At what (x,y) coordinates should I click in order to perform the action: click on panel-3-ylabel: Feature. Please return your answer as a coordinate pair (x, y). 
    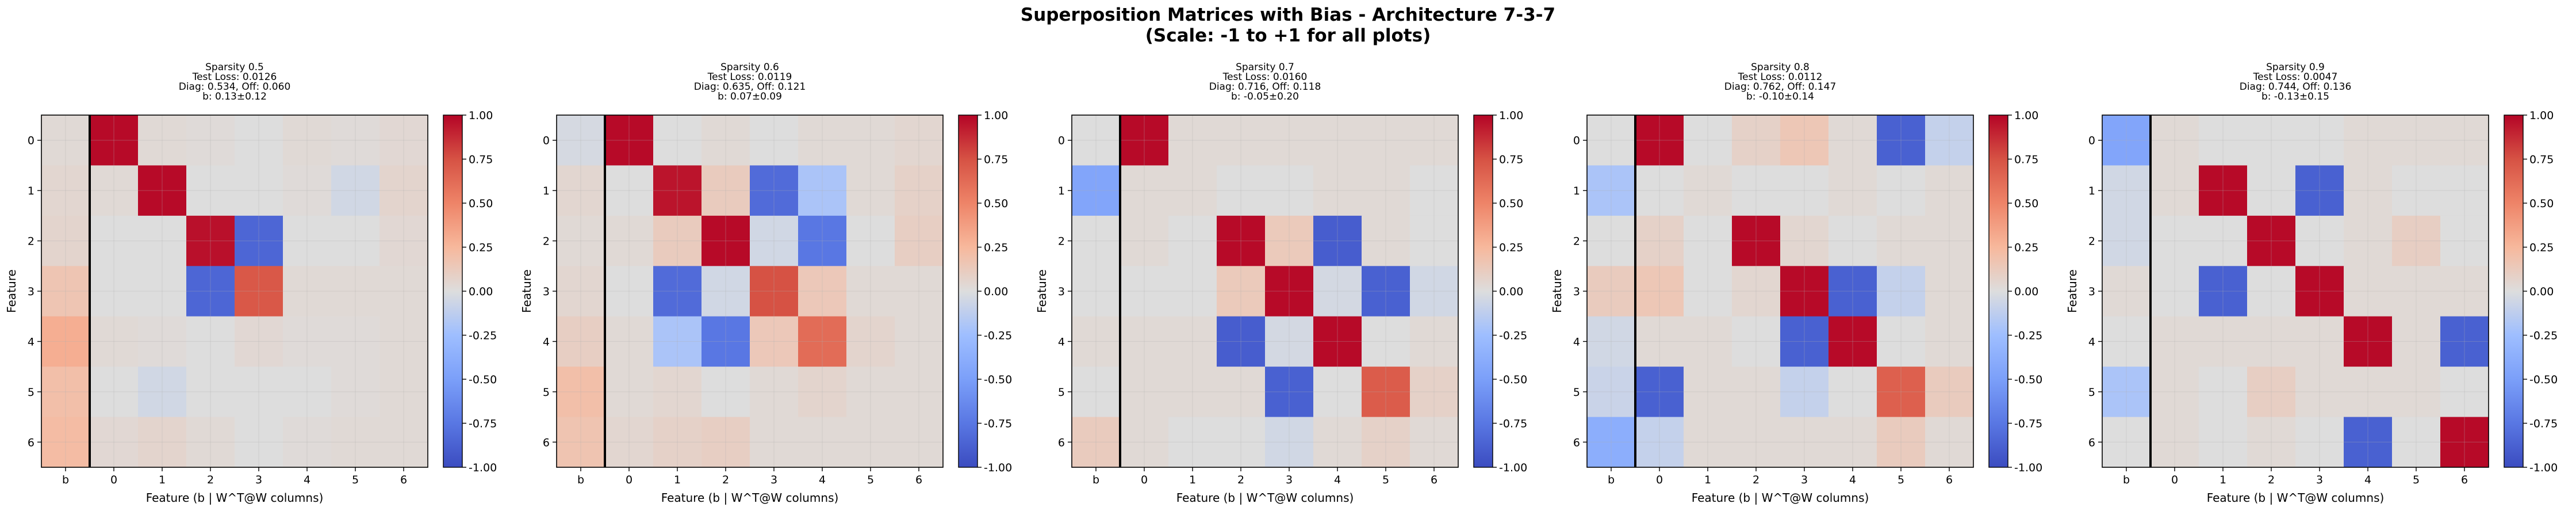
    Looking at the image, I should click on (1042, 291).